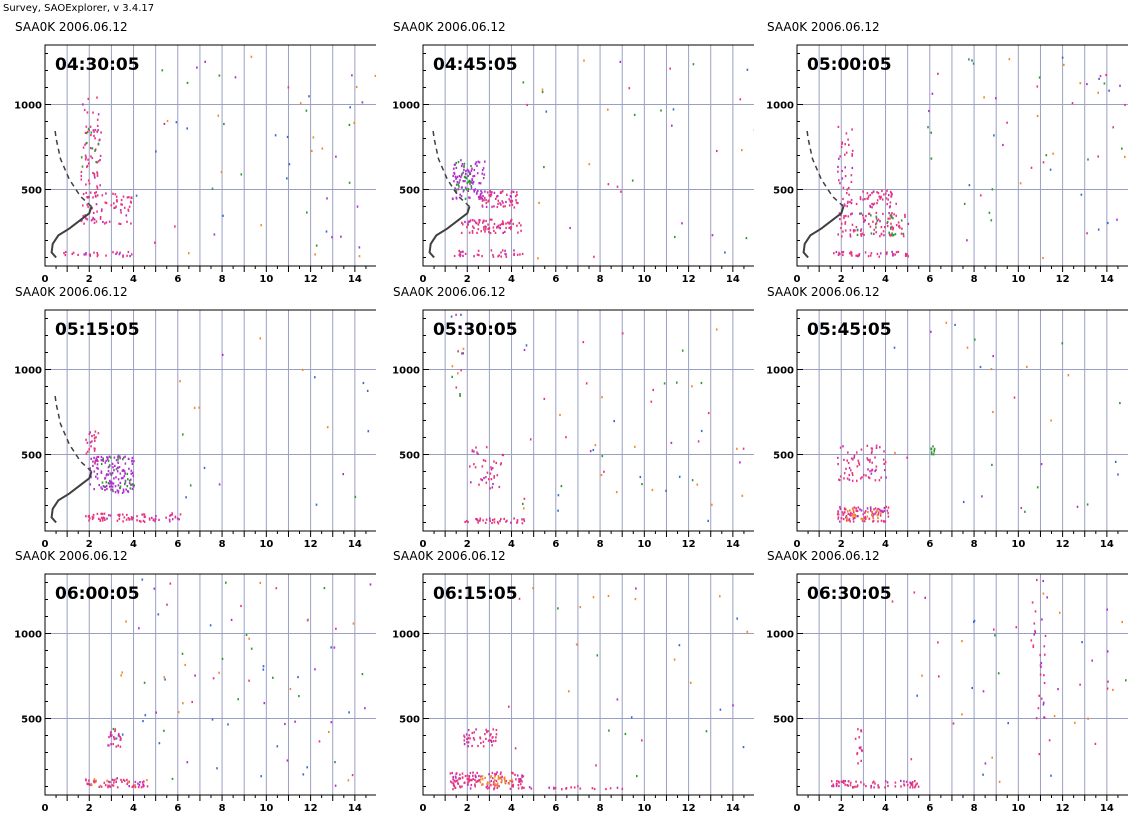 This screenshot has width=1128, height=814. Describe the element at coordinates (841, 808) in the screenshot. I see `x-tick-label: 2` at that location.